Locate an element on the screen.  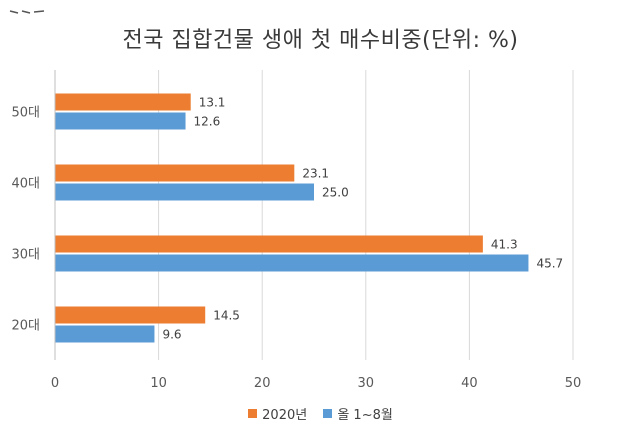
chart-title: 전국 집합건물 생애 첫 매수비중(단위: %) is located at coordinates (320, 40).